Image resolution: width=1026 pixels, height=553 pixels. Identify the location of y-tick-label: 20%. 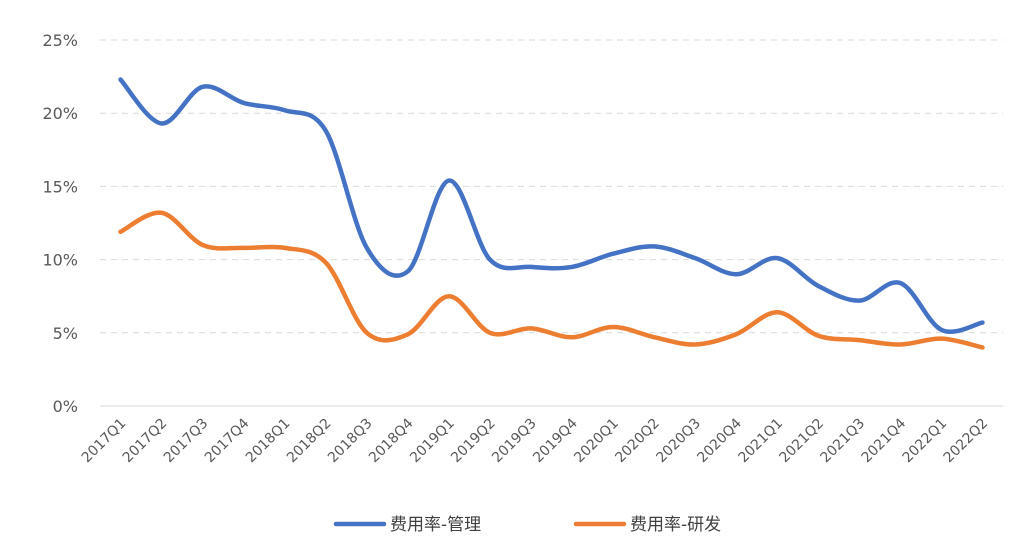
(60, 113).